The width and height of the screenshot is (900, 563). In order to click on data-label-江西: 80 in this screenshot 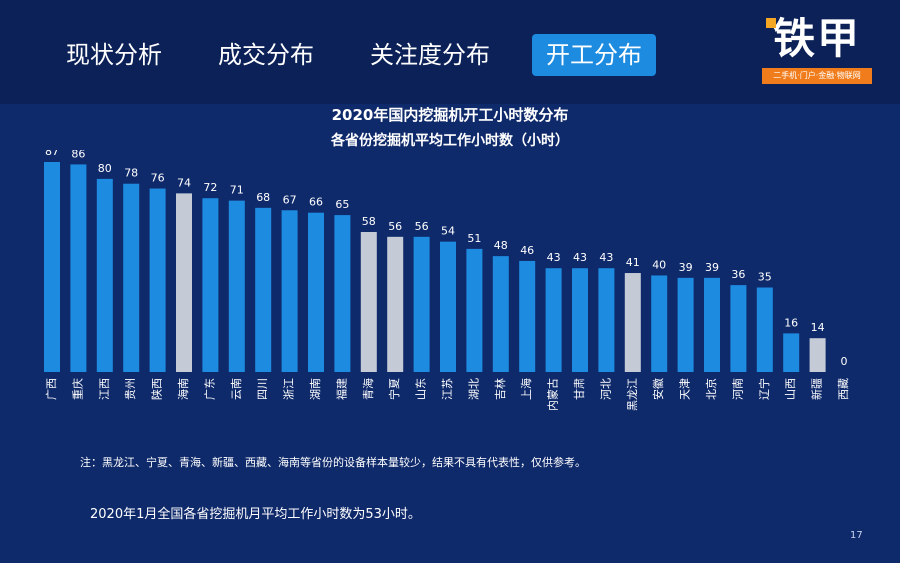, I will do `click(105, 168)`.